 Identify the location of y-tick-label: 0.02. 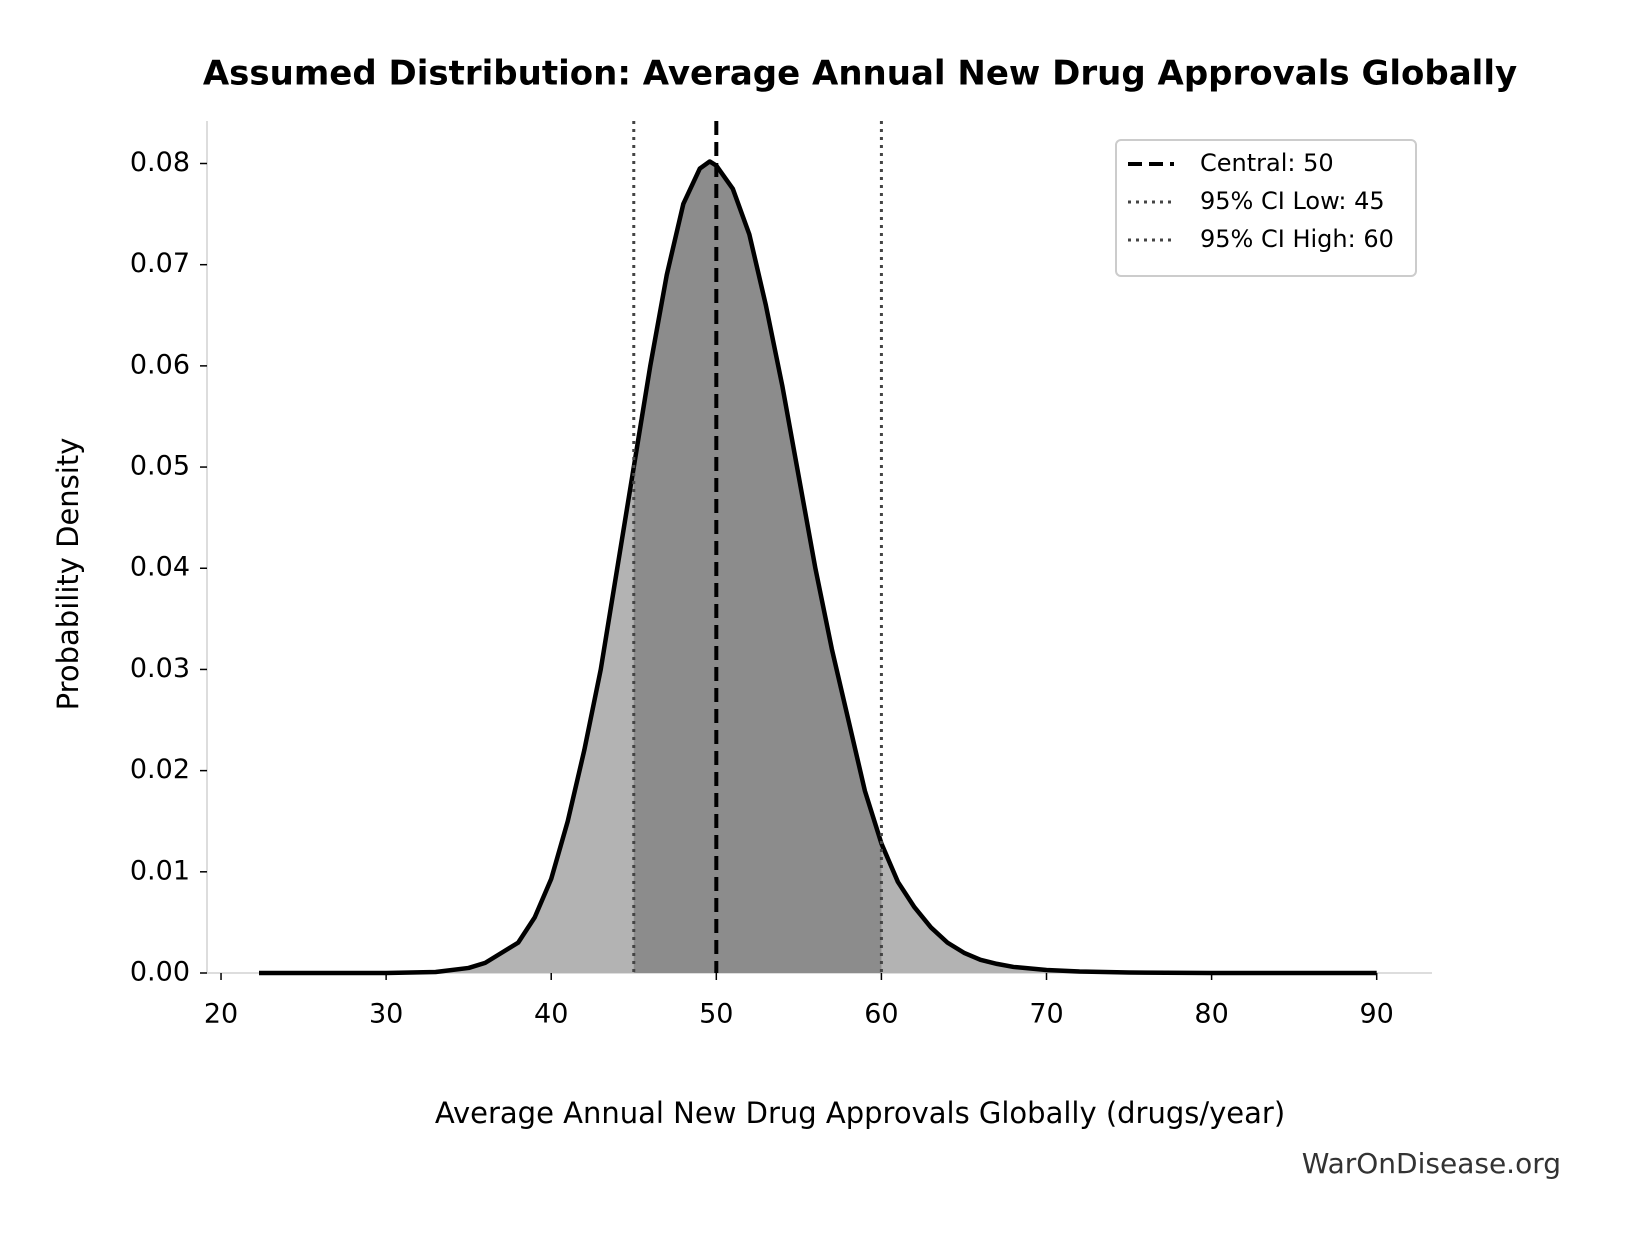
(160, 769).